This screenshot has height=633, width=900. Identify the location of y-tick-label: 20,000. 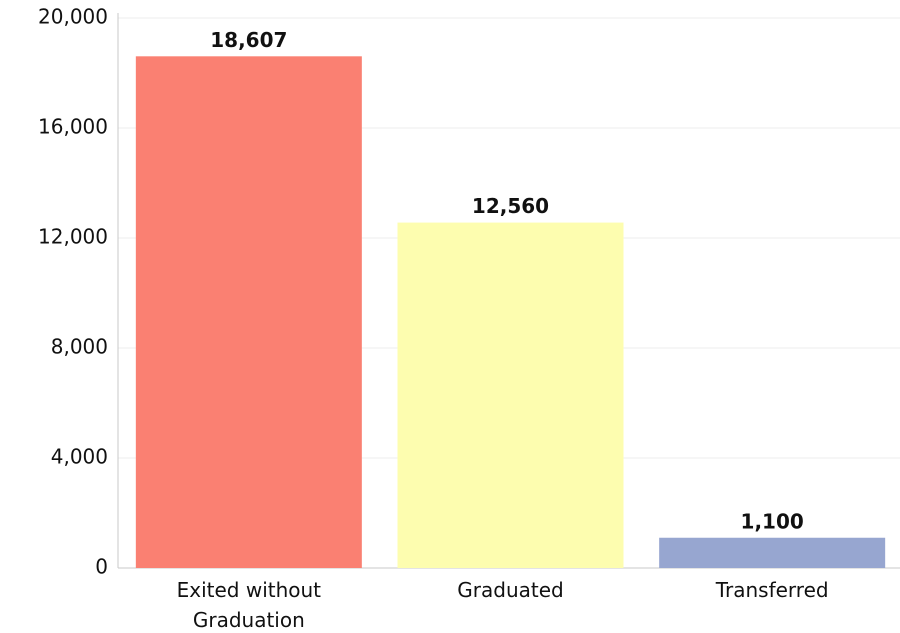
(73, 17).